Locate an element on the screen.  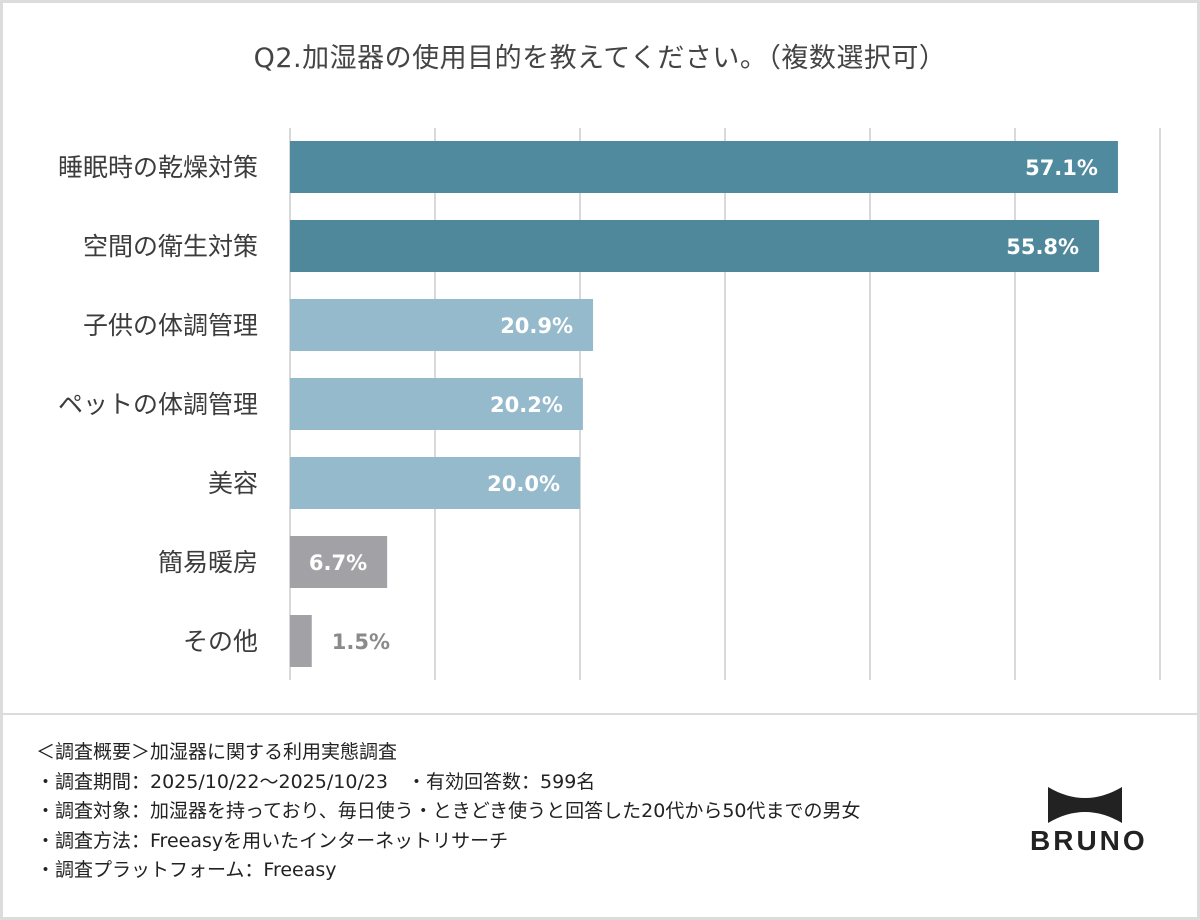
survey-method: ・調査方法：Freeasyを用いたインターネットリサーチ is located at coordinates (272, 840).